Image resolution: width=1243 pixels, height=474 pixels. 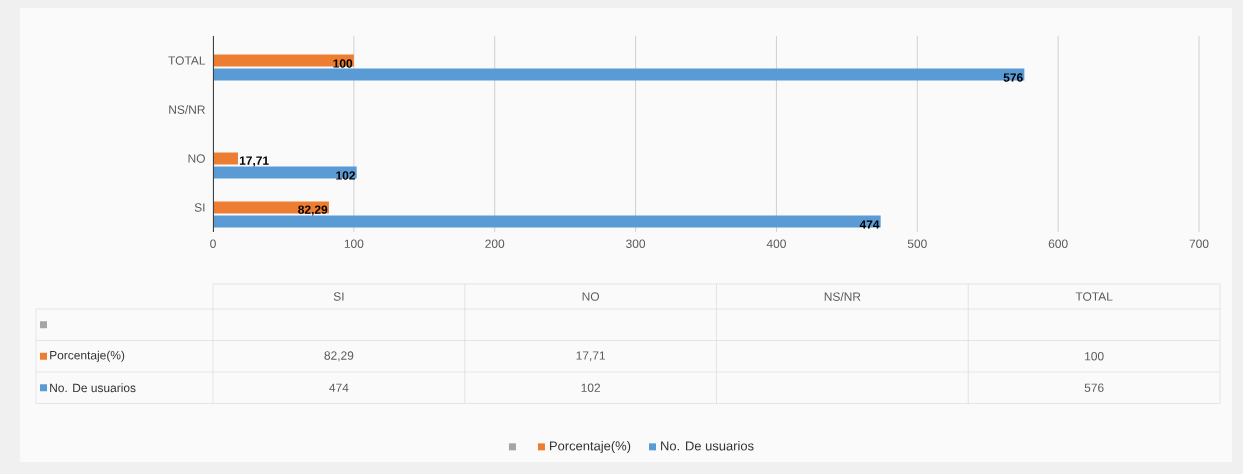 What do you see at coordinates (776, 243) in the screenshot?
I see `x-tick-label: 400` at bounding box center [776, 243].